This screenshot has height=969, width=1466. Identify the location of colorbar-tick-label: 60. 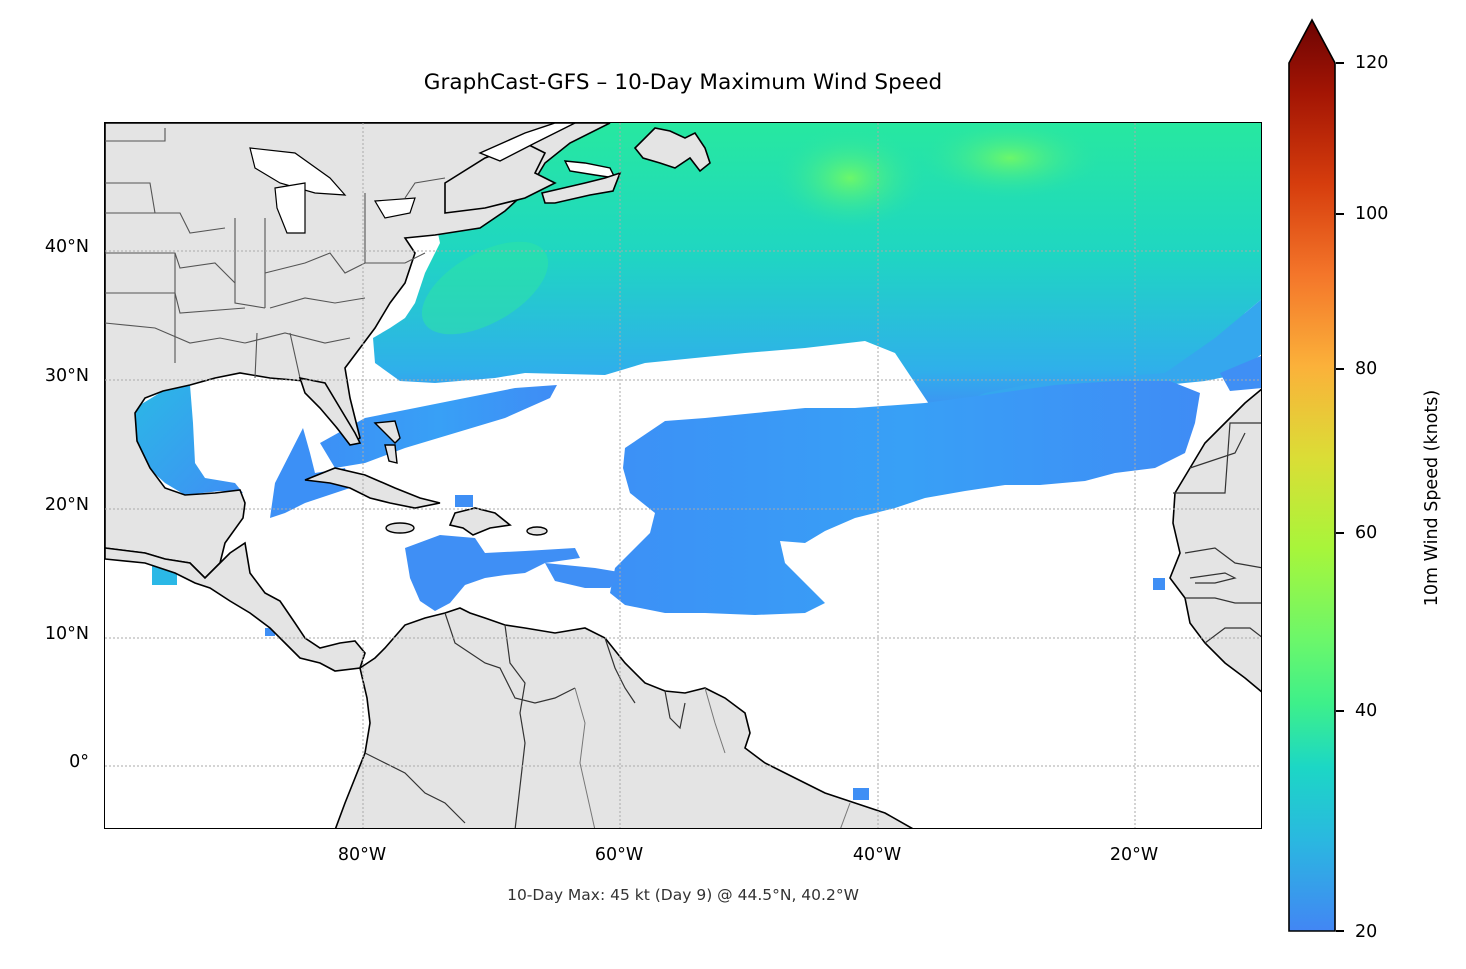
(1366, 533).